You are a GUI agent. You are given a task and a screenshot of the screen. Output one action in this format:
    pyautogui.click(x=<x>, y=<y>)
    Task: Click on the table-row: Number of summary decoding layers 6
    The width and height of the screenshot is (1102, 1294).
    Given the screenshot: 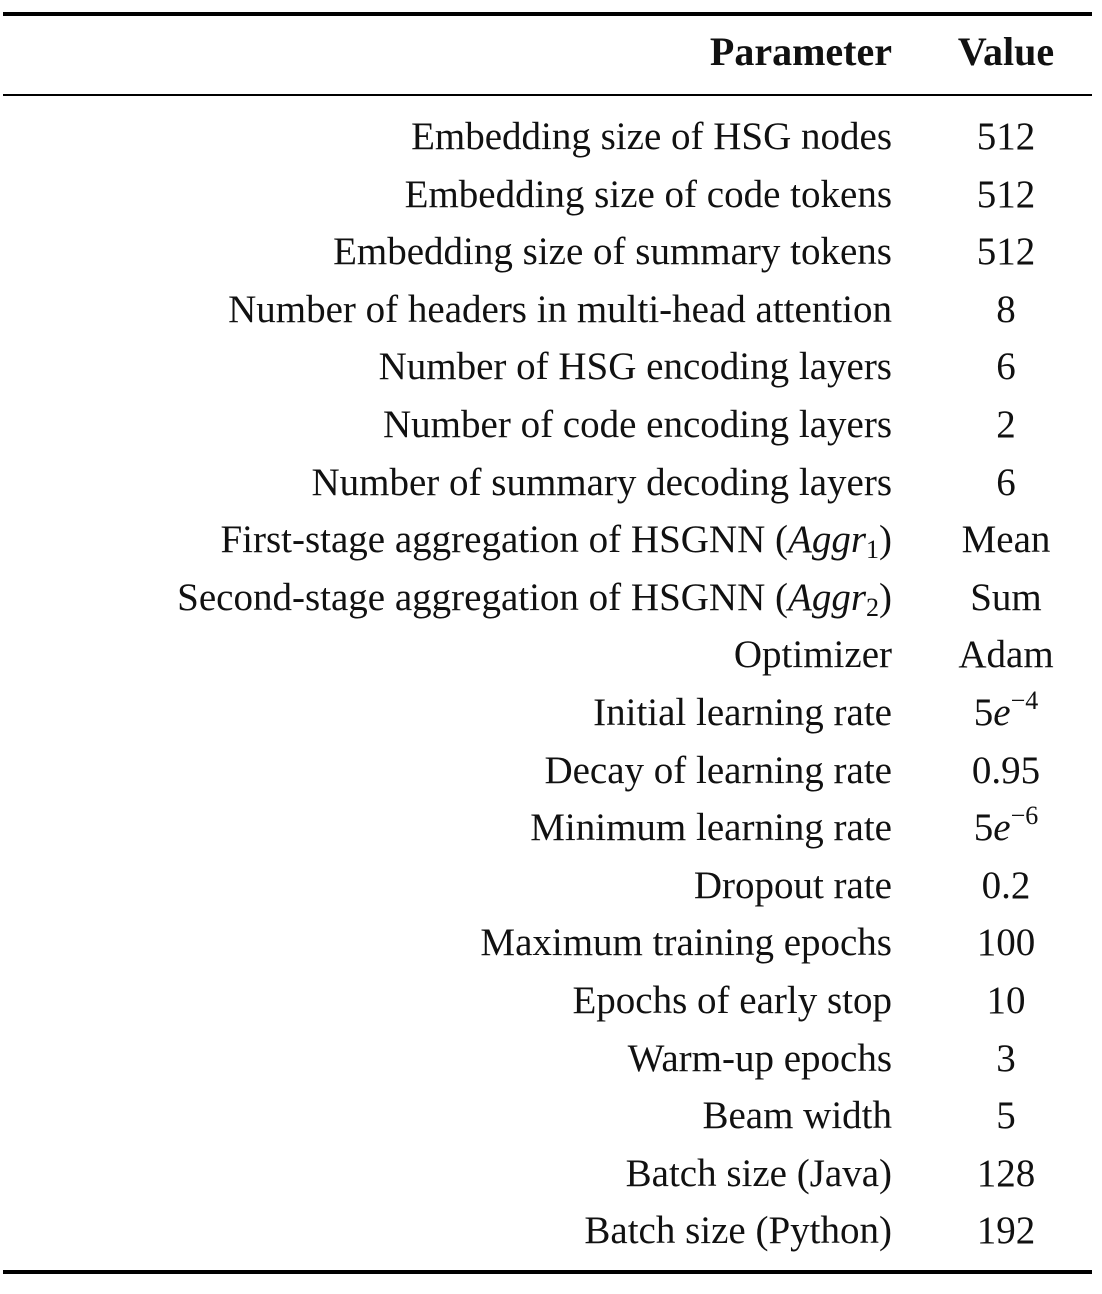 What is the action you would take?
    pyautogui.click(x=551, y=483)
    